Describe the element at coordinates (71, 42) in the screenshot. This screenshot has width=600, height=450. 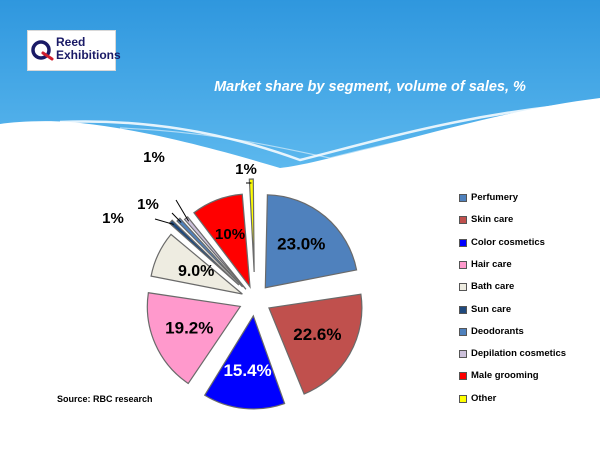
I see `logo-text-line-1: Reed` at that location.